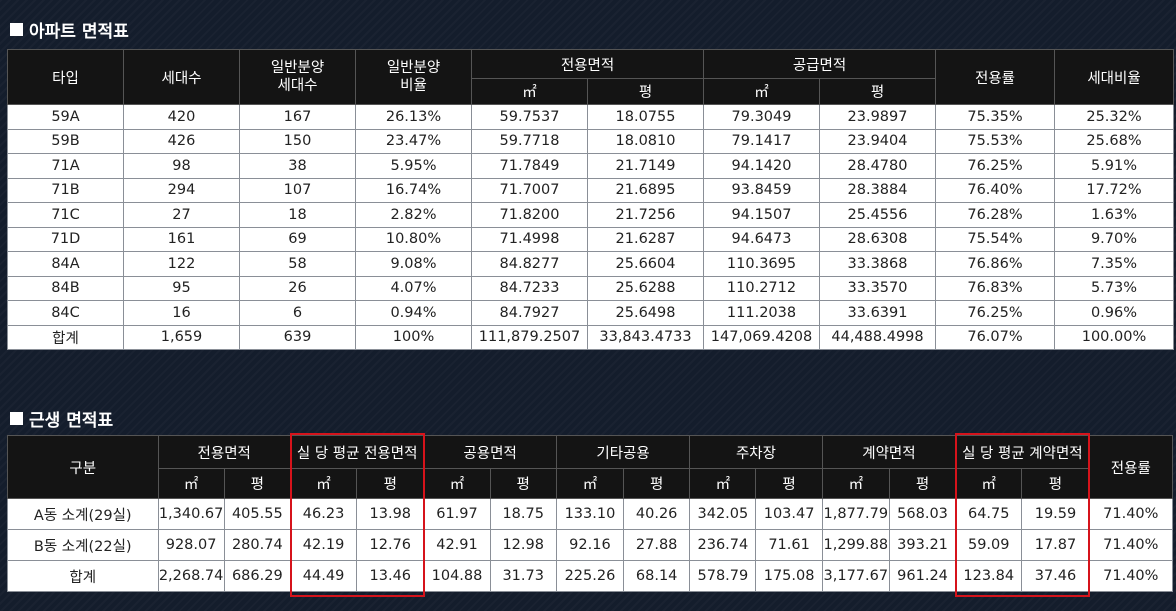 The height and width of the screenshot is (611, 1176). What do you see at coordinates (529, 313) in the screenshot?
I see `table-cell: 84.7927` at bounding box center [529, 313].